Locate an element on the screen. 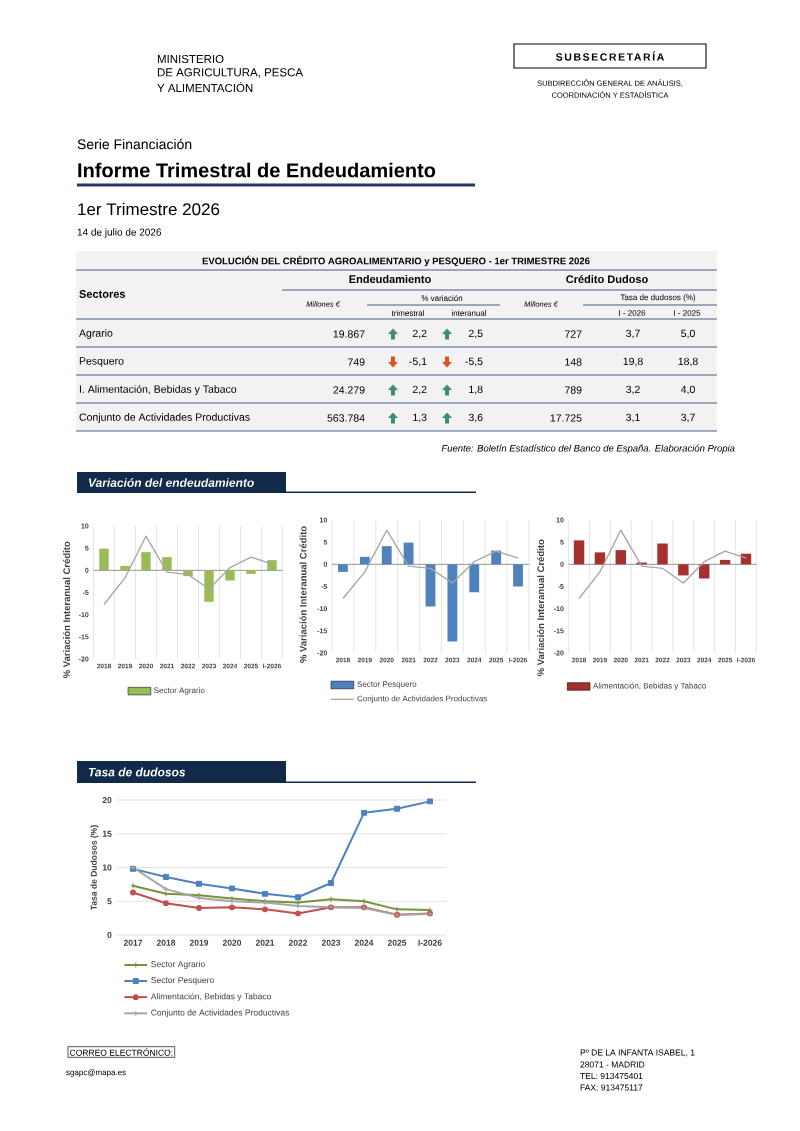  text: Endeudamiento is located at coordinates (390, 279).